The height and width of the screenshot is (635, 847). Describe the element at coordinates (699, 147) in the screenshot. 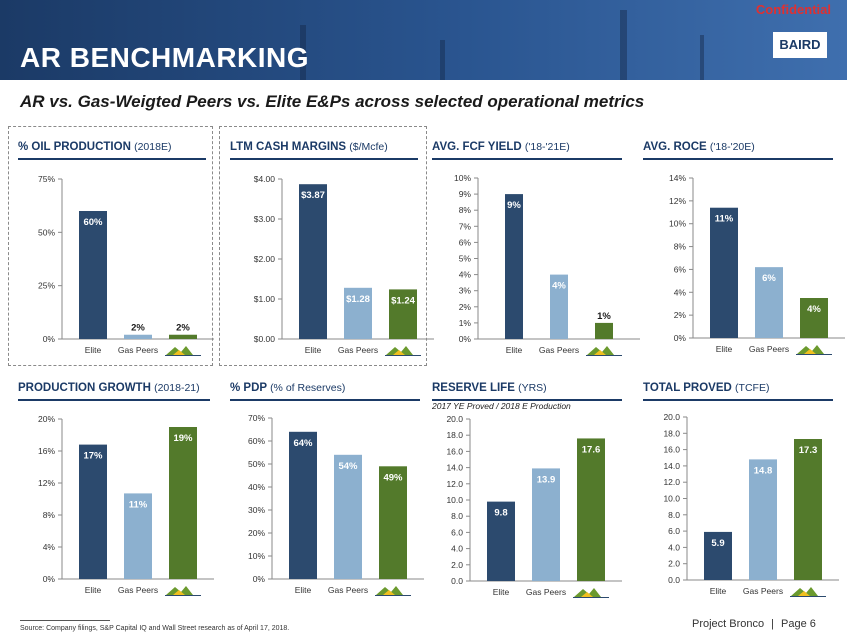

I see `chart-title: AVG. ROCE ('18-'20E)` at that location.